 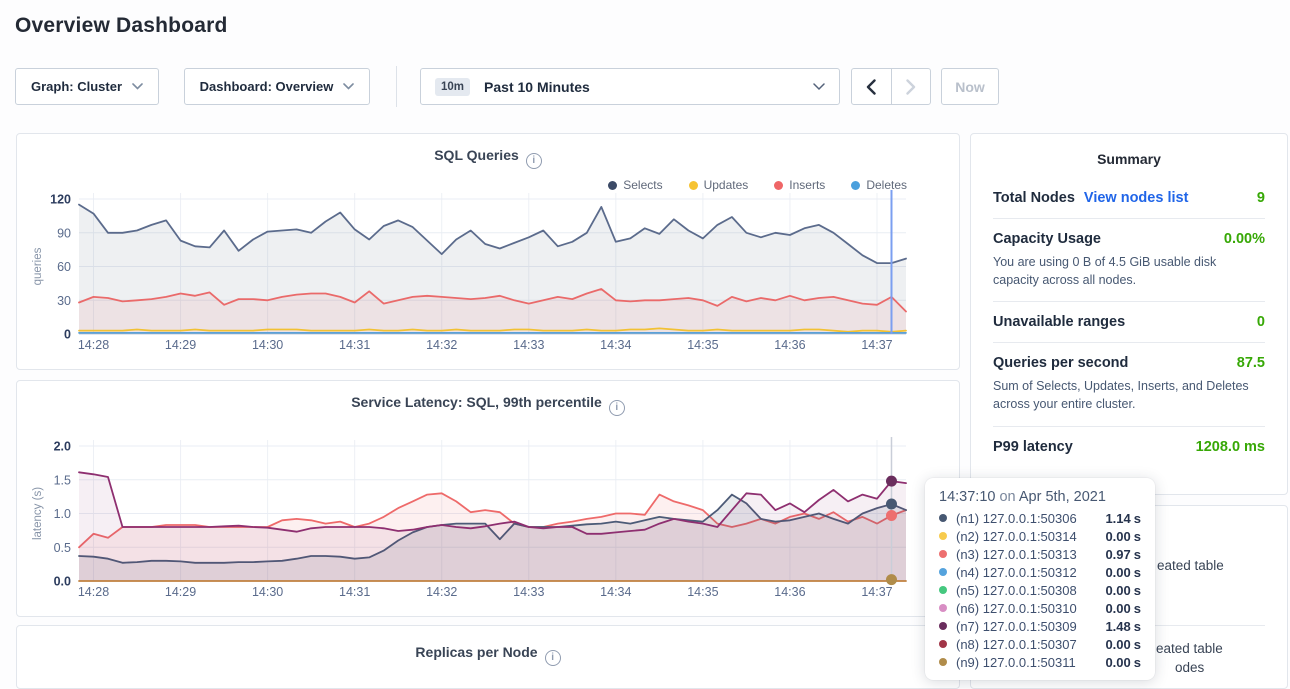 I want to click on view-nodes-list-link: View nodes list, so click(x=1136, y=198).